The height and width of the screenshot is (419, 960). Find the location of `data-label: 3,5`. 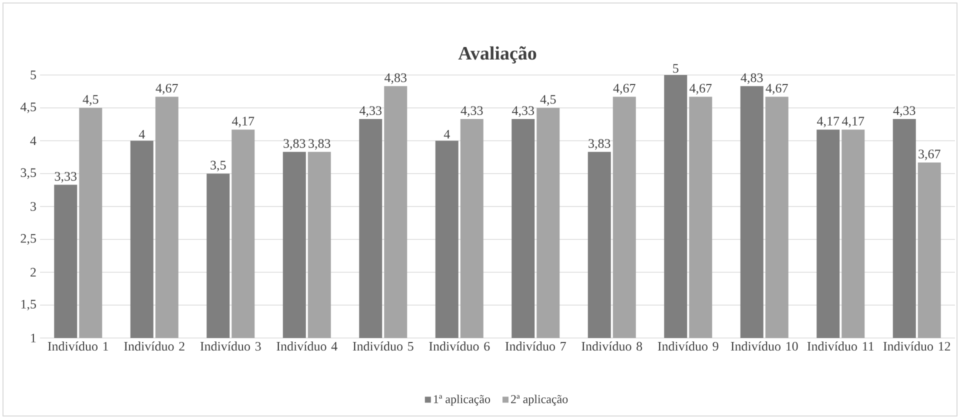

data-label: 3,5 is located at coordinates (218, 166).